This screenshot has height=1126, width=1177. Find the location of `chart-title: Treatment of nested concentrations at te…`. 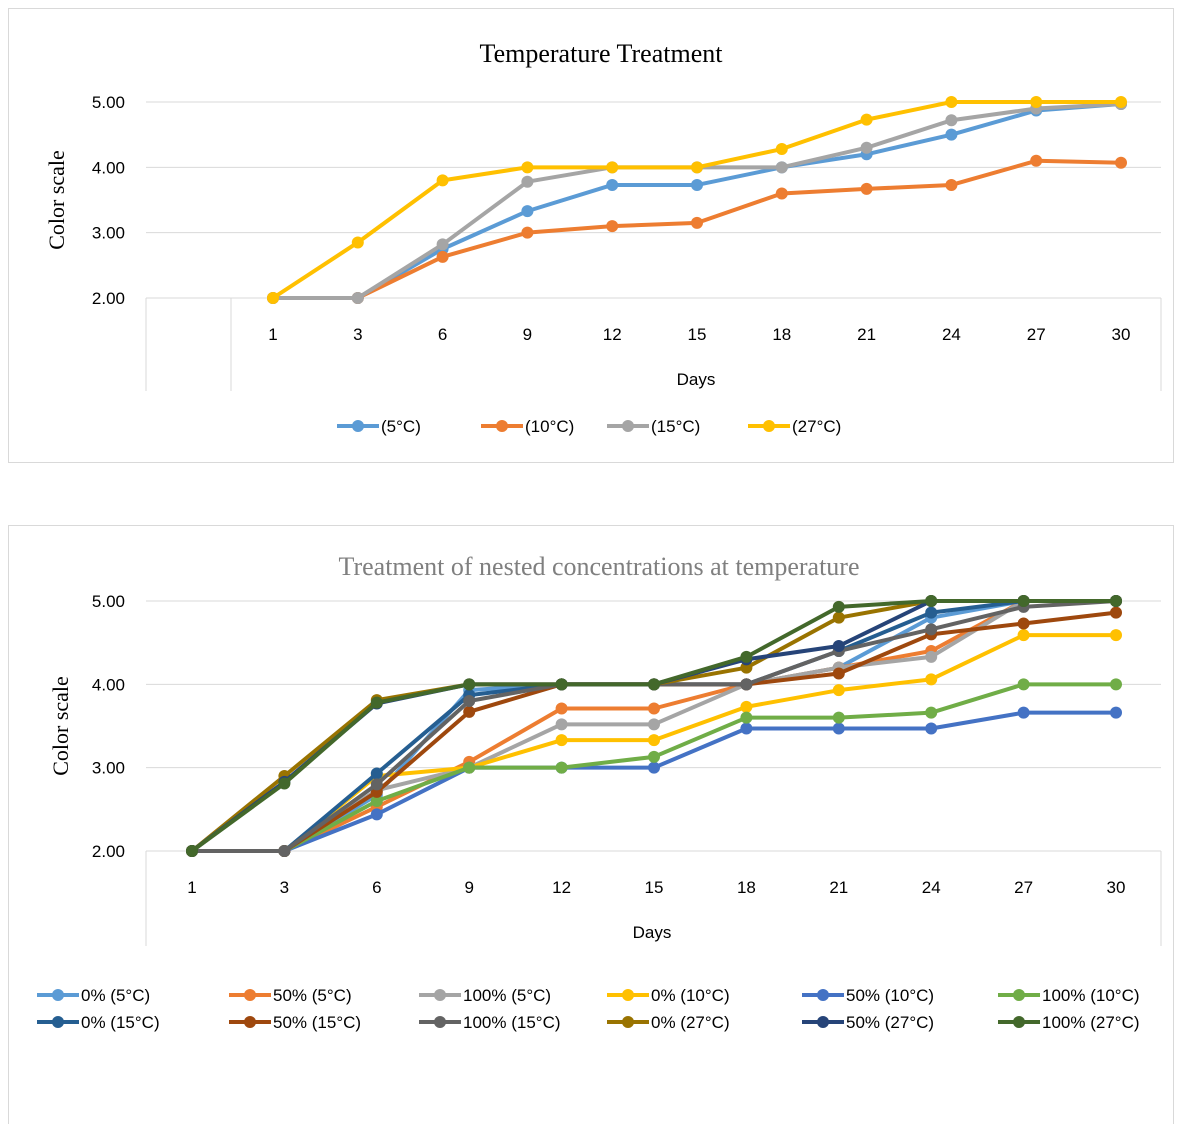

chart-title: Treatment of nested concentrations at te… is located at coordinates (598, 566).